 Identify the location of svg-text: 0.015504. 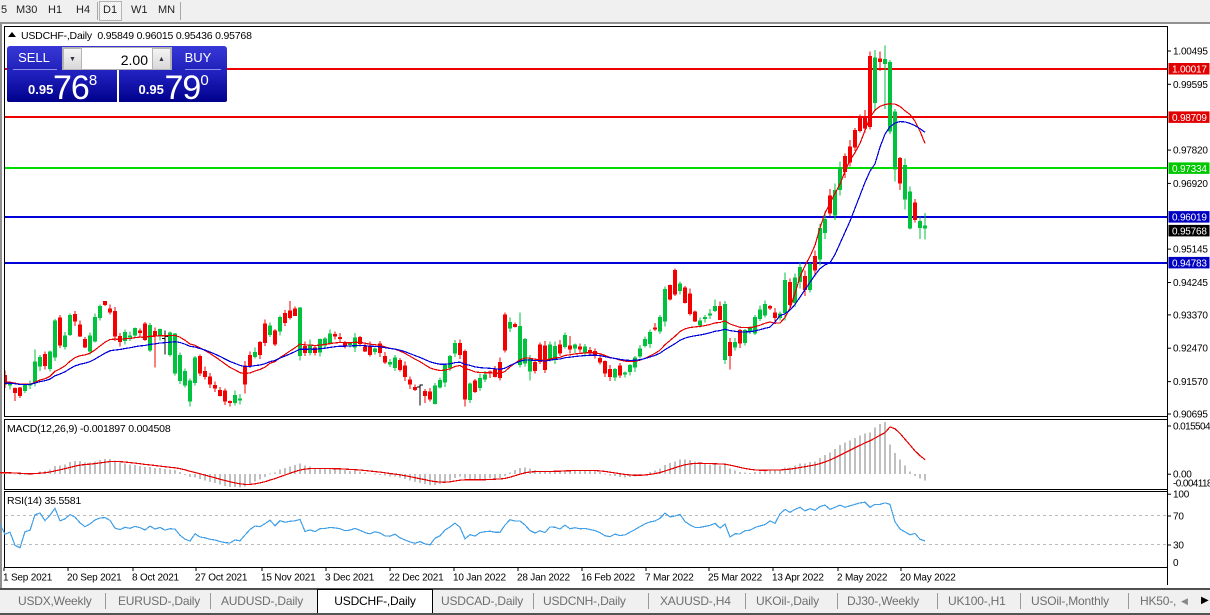
(1191, 427).